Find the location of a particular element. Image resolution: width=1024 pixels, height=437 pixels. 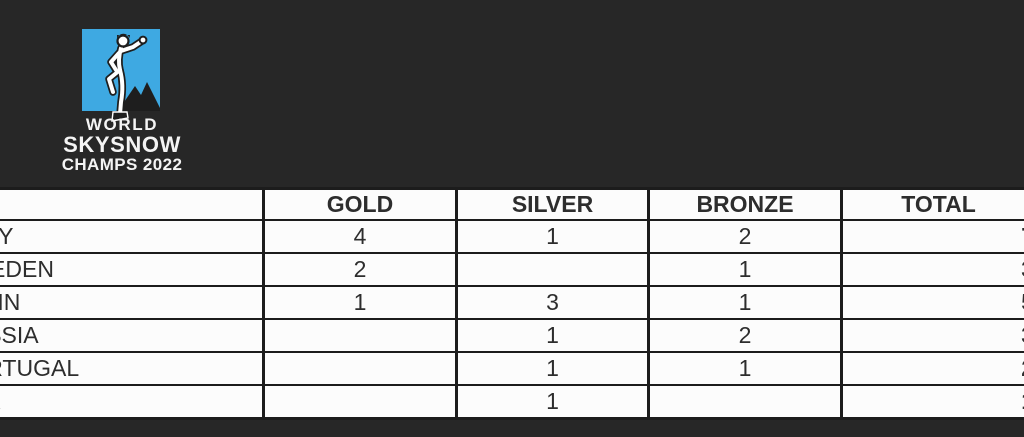

country-cell: SWEDEN is located at coordinates (132, 269).